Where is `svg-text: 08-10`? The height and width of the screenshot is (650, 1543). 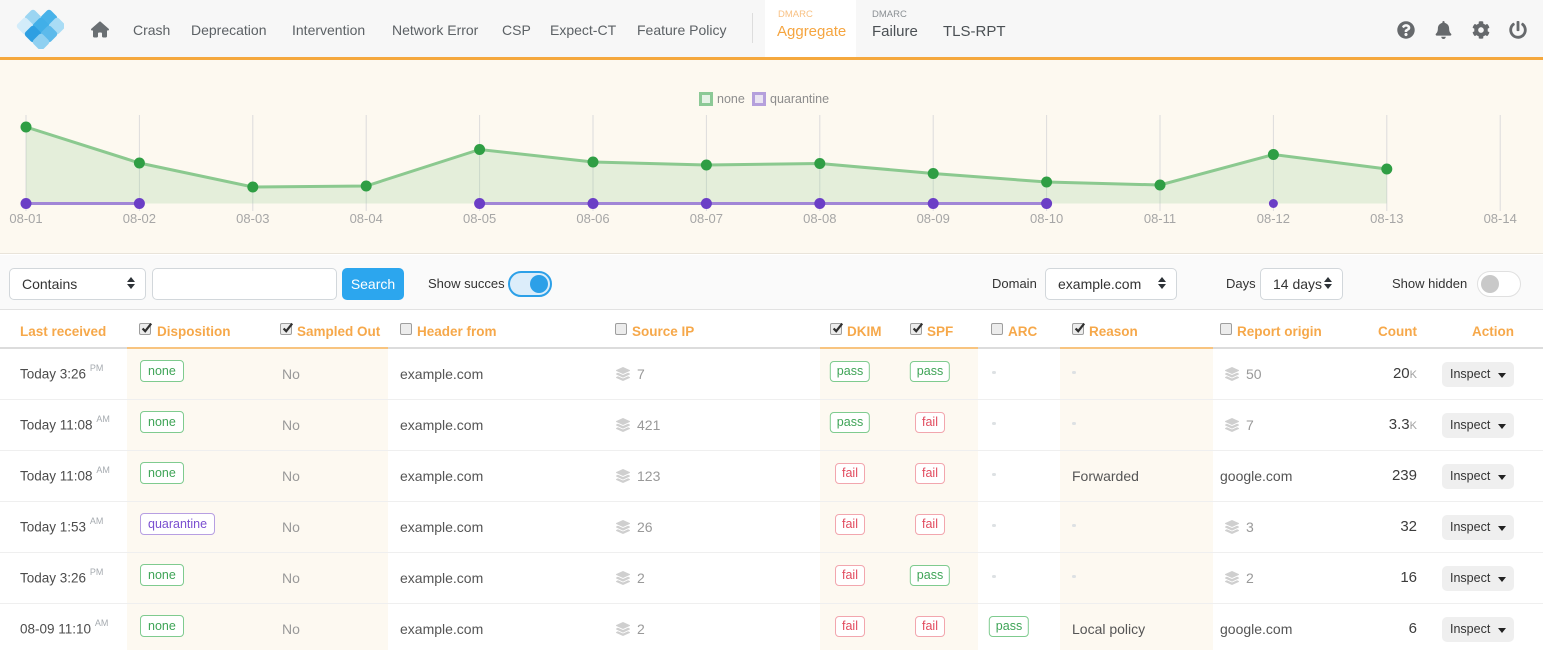 svg-text: 08-10 is located at coordinates (1046, 218).